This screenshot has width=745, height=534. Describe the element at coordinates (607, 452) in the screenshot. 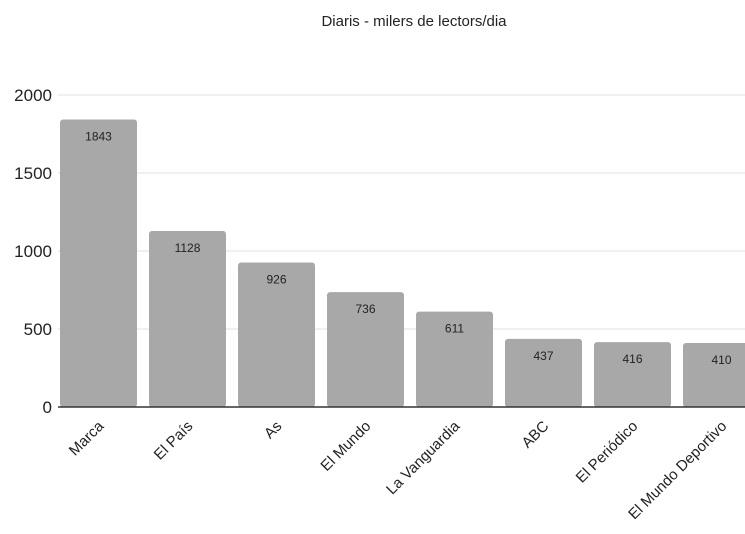

I see `x-tick-label: El Periódico` at that location.